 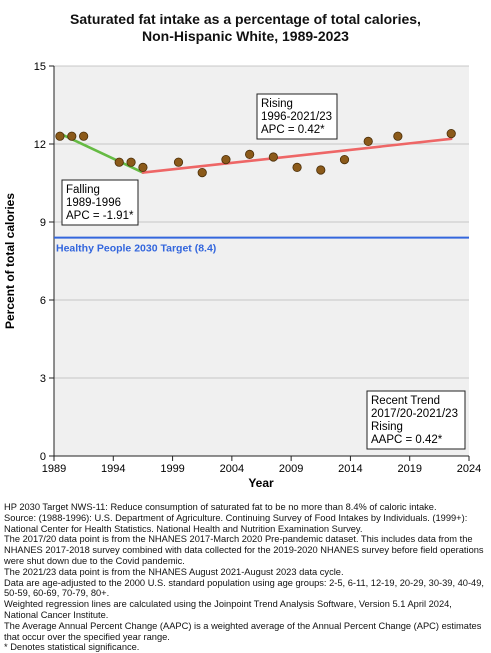 I want to click on rising-annotation-text: Rising, so click(x=277, y=104).